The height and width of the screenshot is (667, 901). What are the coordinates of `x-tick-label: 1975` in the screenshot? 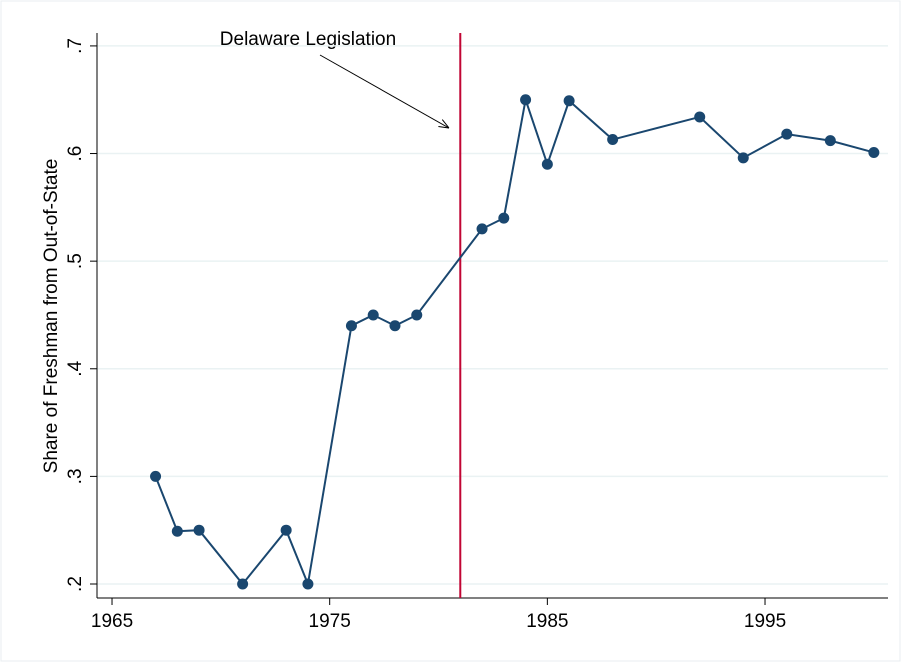 It's located at (330, 621).